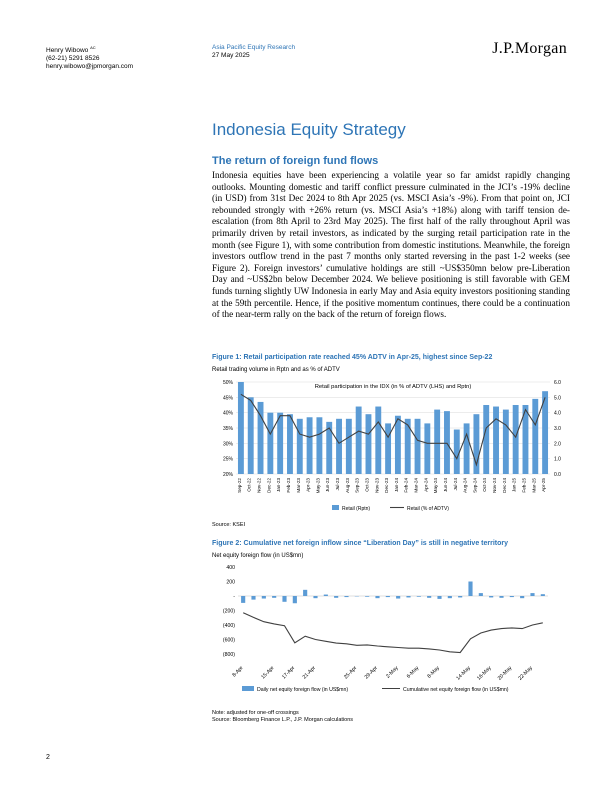  What do you see at coordinates (298, 485) in the screenshot?
I see `x-tick-label: Mar-23` at bounding box center [298, 485].